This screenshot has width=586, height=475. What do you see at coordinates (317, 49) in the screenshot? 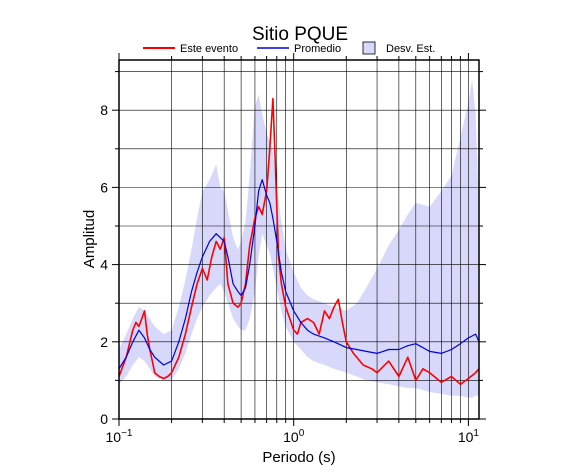
I see `legend-label-mean: Promedio` at bounding box center [317, 49].